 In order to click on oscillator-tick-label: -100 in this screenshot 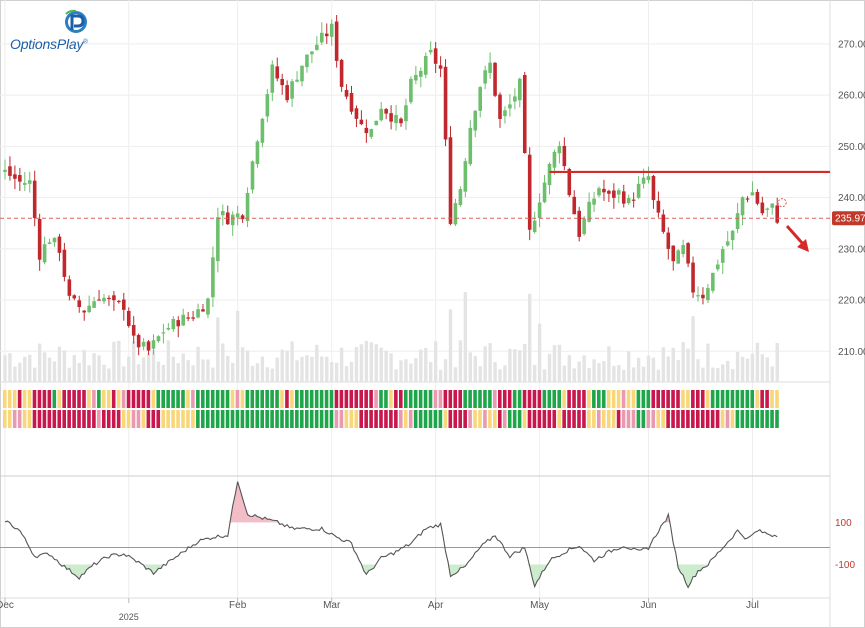, I will do `click(845, 565)`.